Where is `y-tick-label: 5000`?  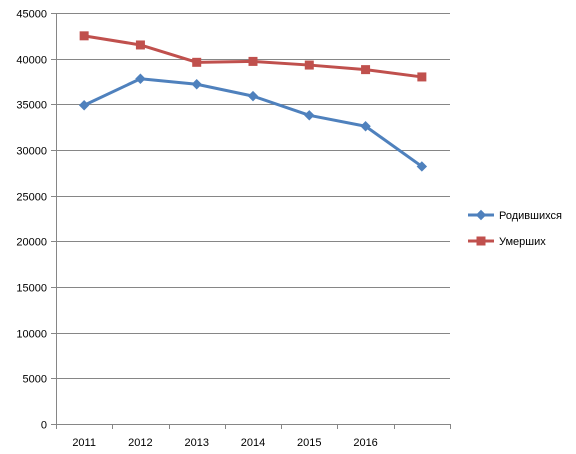
y-tick-label: 5000 is located at coordinates (35, 380).